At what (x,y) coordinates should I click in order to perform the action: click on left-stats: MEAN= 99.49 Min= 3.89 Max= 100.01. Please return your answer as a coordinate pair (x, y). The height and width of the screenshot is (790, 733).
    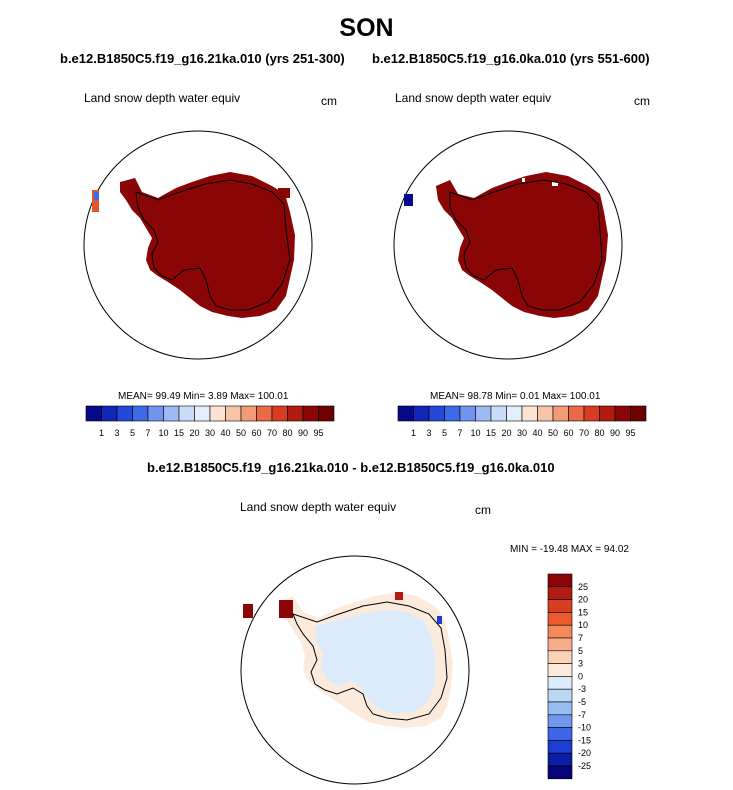
    Looking at the image, I should click on (203, 396).